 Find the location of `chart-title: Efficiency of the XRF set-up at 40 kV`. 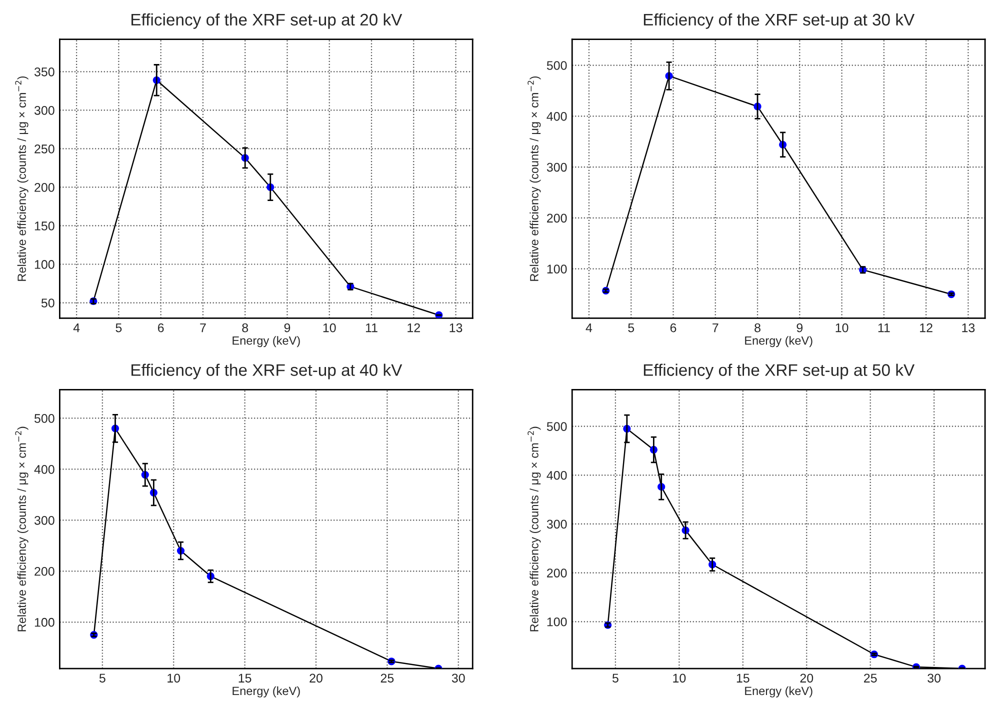

chart-title: Efficiency of the XRF set-up at 40 kV is located at coordinates (267, 372).